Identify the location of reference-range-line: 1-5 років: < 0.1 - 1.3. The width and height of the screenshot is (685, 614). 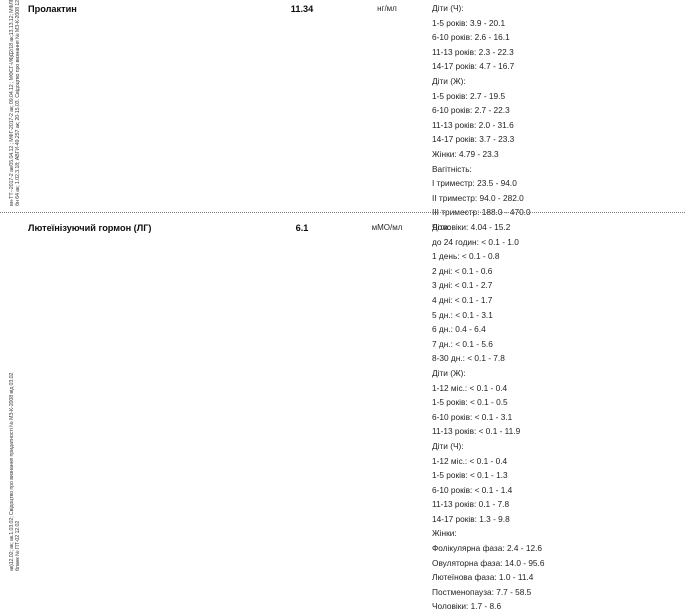
(470, 475).